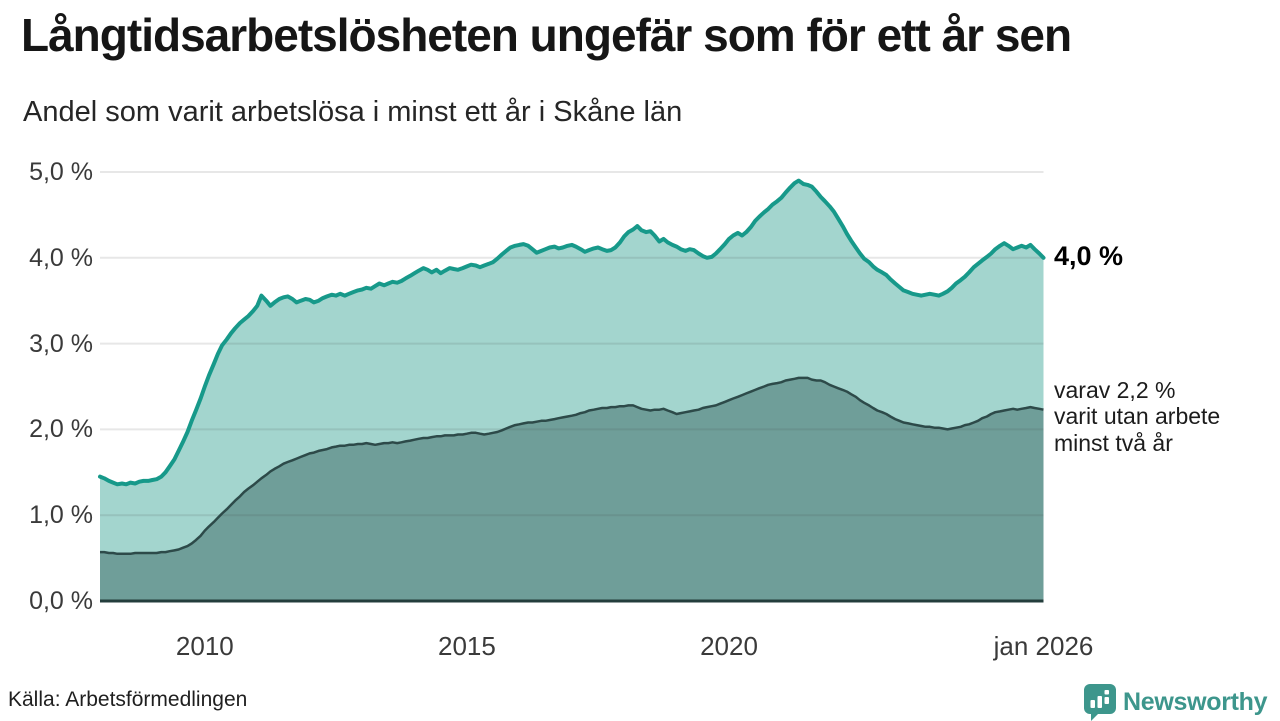 Image resolution: width=1280 pixels, height=721 pixels. Describe the element at coordinates (1100, 702) in the screenshot. I see `newsworthy-speech-bubble-chart-icon` at that location.